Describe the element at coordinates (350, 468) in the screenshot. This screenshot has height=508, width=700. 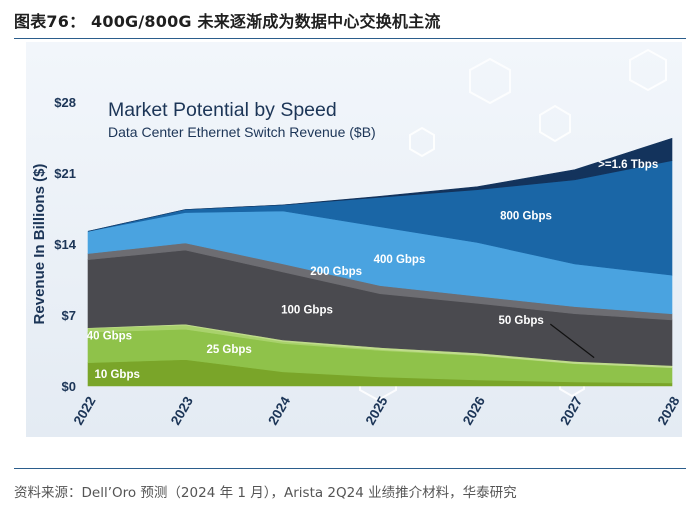
I see `footer-rule` at that location.